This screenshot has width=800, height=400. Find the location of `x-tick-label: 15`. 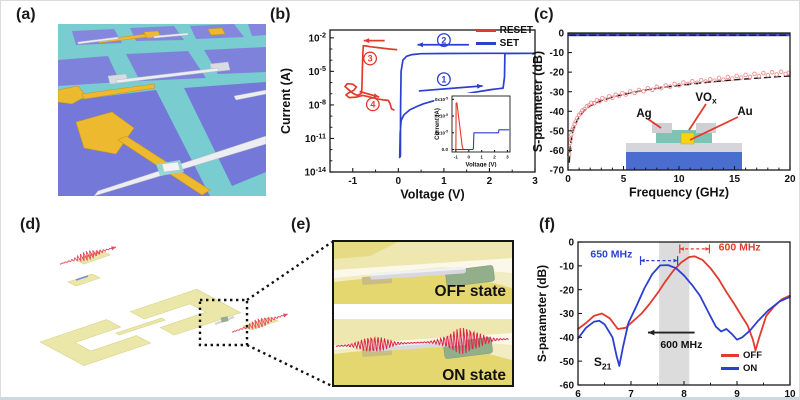

x-tick-label: 15 is located at coordinates (735, 179).